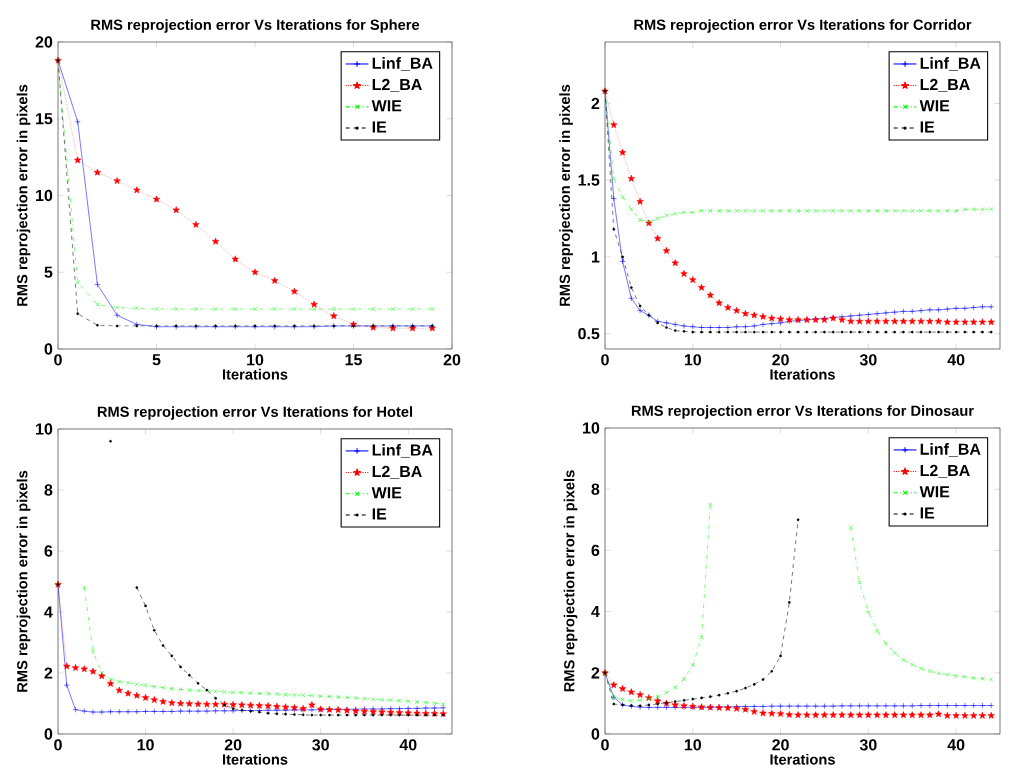 Image resolution: width=1017 pixels, height=776 pixels. Describe the element at coordinates (595, 257) in the screenshot. I see `y-tick-label: 1` at that location.